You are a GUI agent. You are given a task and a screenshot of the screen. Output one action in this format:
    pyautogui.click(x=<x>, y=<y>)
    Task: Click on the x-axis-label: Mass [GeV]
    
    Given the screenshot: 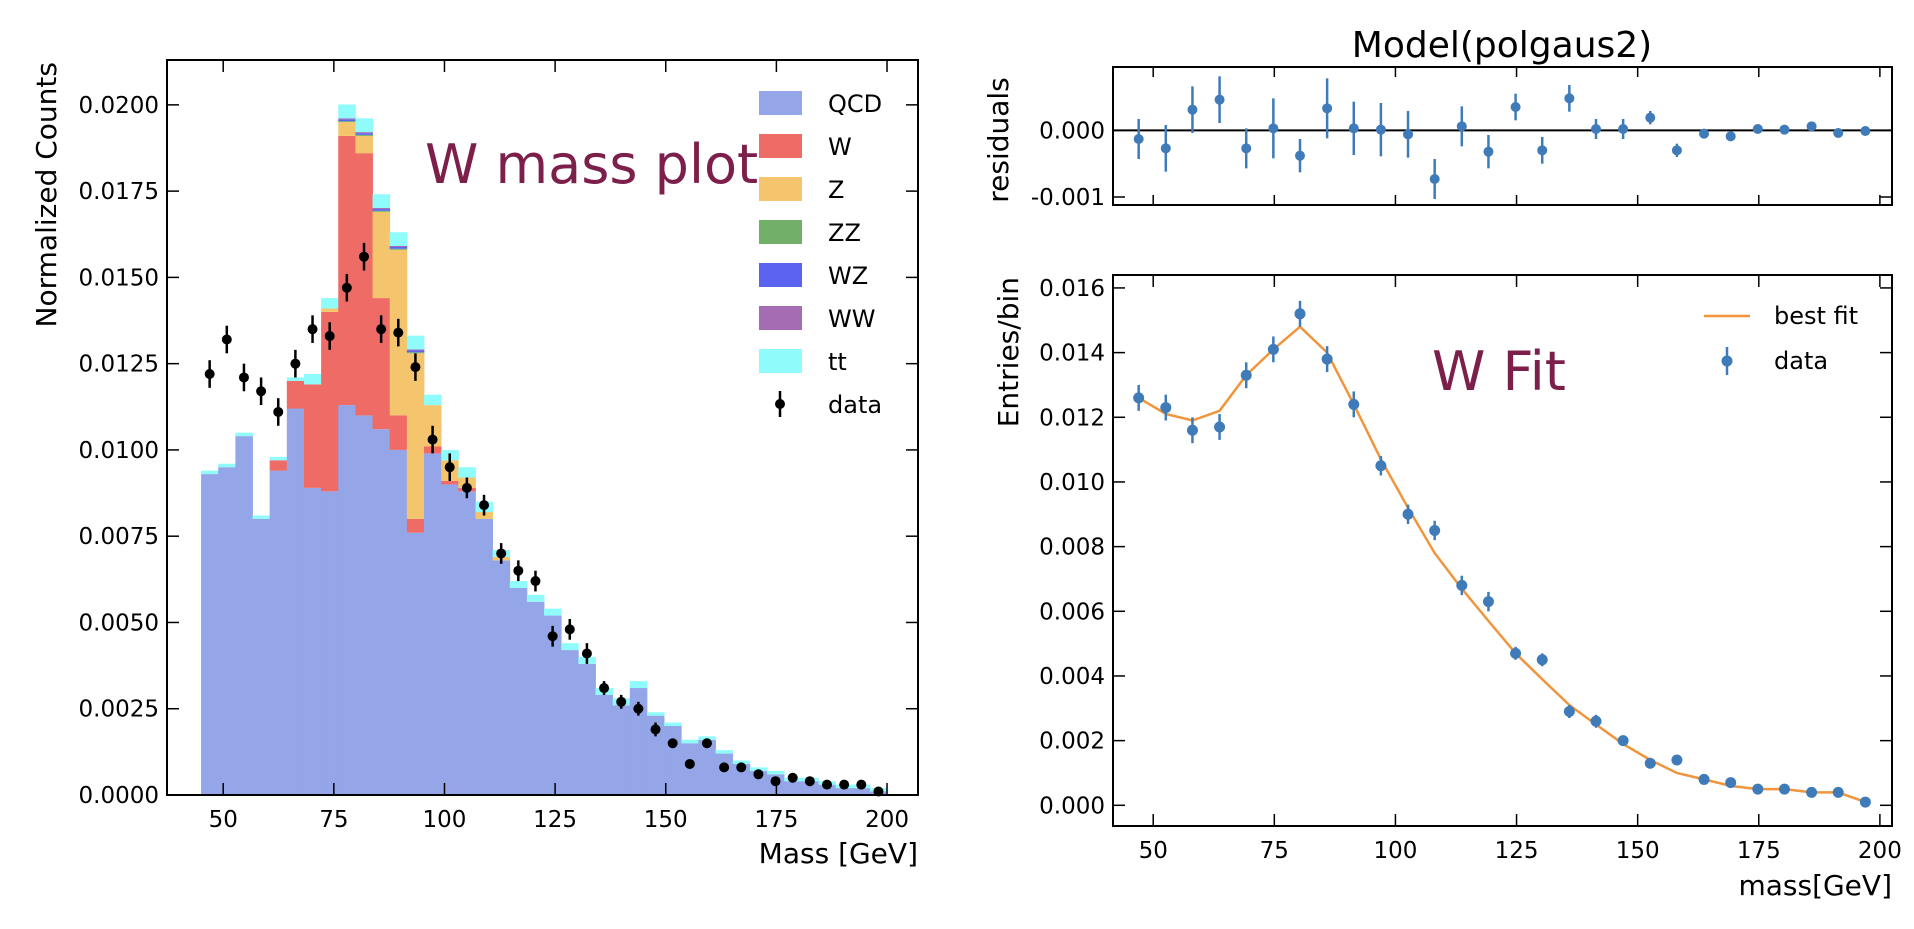 What is the action you would take?
    pyautogui.click(x=838, y=853)
    